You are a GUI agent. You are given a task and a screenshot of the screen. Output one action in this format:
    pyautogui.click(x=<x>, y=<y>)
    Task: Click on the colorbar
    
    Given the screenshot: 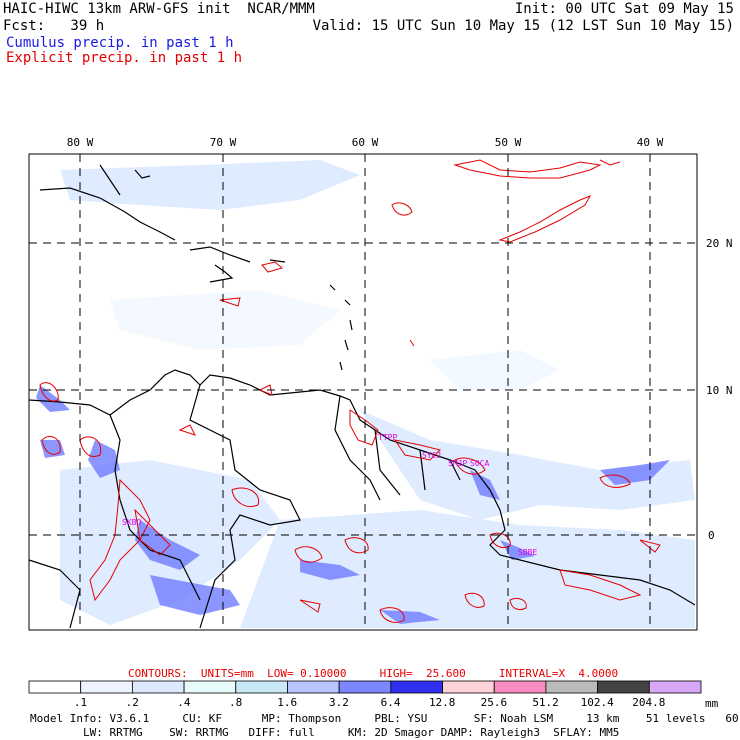 What is the action you would take?
    pyautogui.click(x=365, y=687)
    